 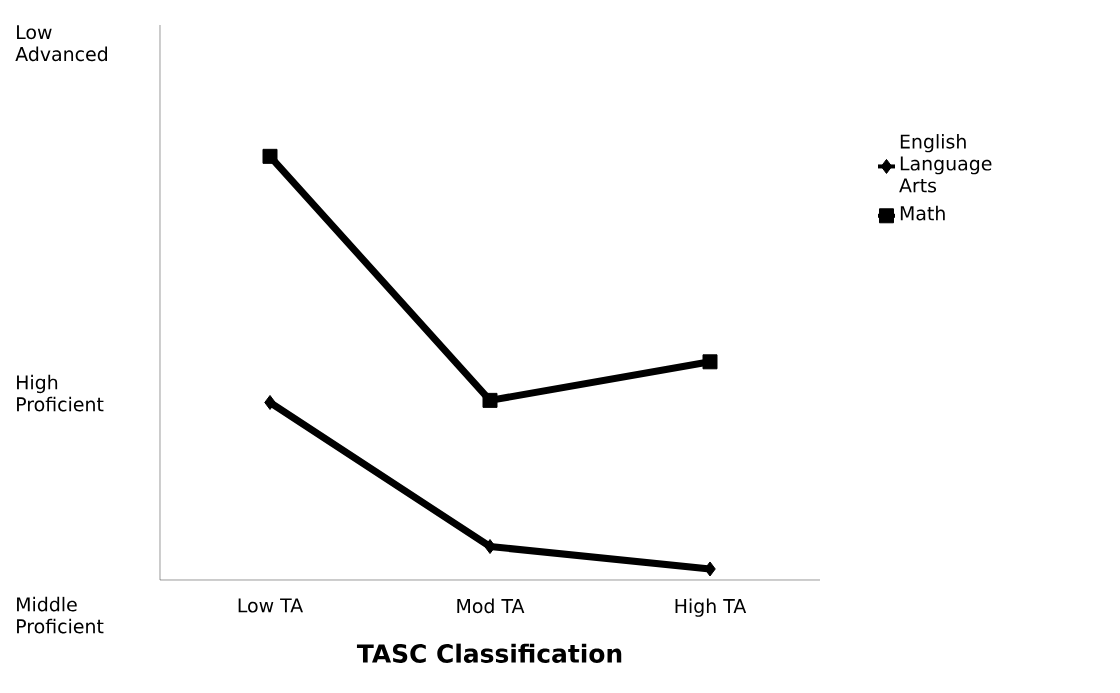 What do you see at coordinates (61, 43) in the screenshot?
I see `text: Low Advanced` at bounding box center [61, 43].